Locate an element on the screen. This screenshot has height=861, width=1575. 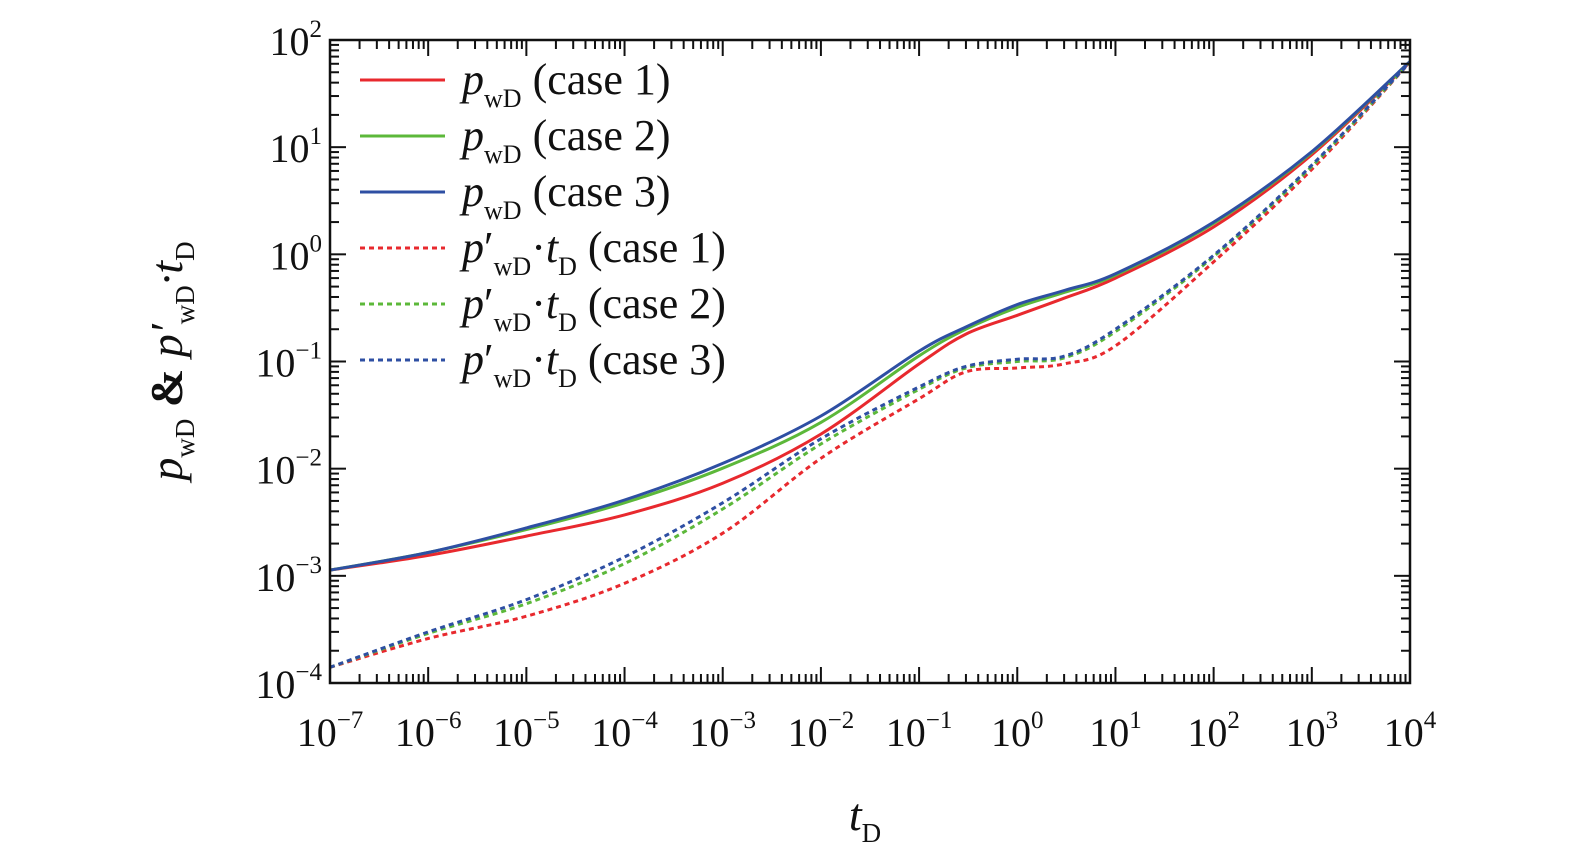
y-tick-label: 10⁻³ is located at coordinates (288, 576).